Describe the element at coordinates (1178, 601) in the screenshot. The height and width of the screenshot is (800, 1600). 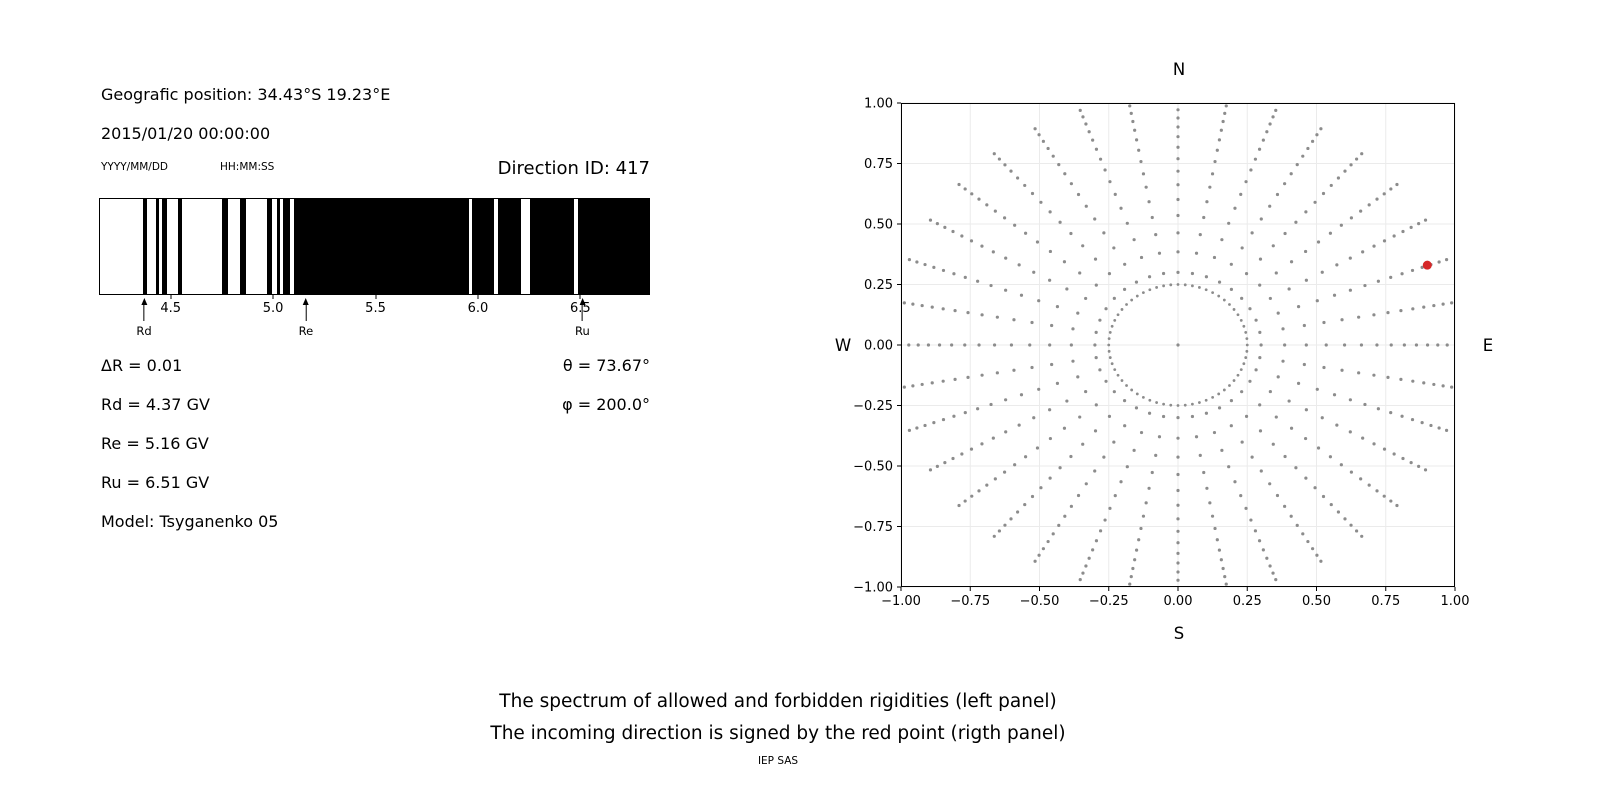
I see `x-tick-label: 0.00` at that location.